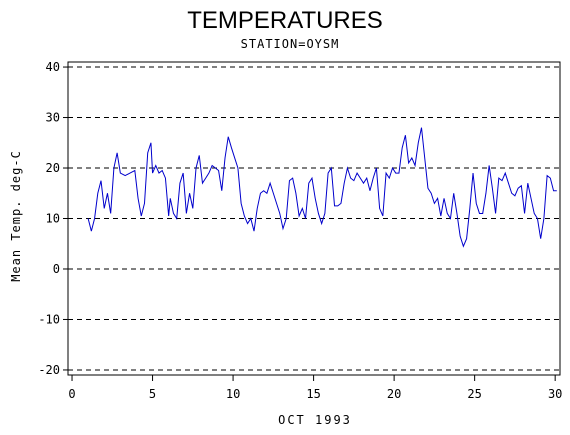 Image resolution: width=570 pixels, height=435 pixels. What do you see at coordinates (56, 269) in the screenshot?
I see `y-tick-label: 0` at bounding box center [56, 269].